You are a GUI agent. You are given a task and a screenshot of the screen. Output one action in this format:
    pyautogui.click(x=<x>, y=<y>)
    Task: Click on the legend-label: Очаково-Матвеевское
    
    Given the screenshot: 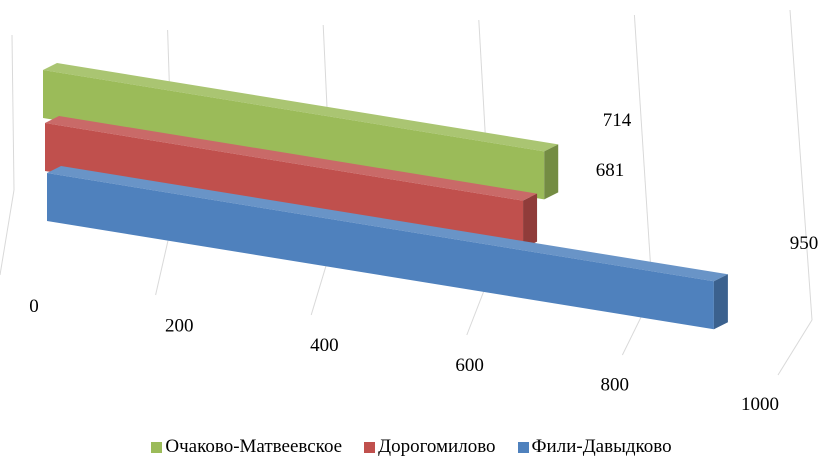 What is the action you would take?
    pyautogui.click(x=254, y=446)
    